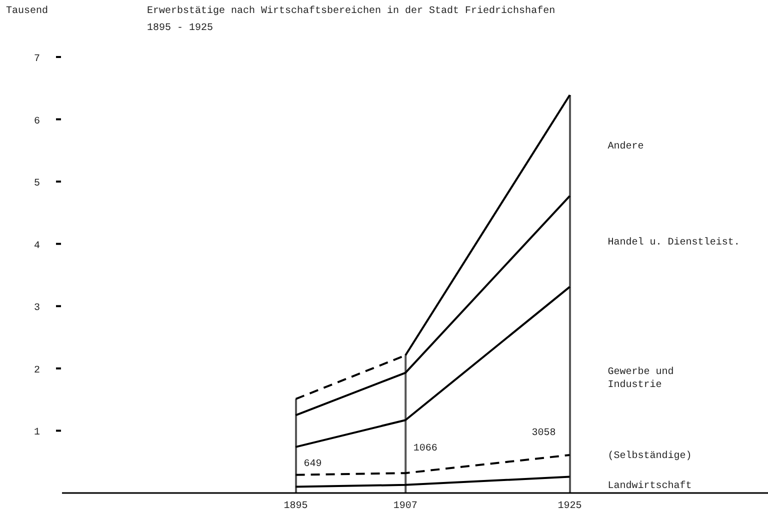  What do you see at coordinates (313, 464) in the screenshot?
I see `annotation: 649` at bounding box center [313, 464].